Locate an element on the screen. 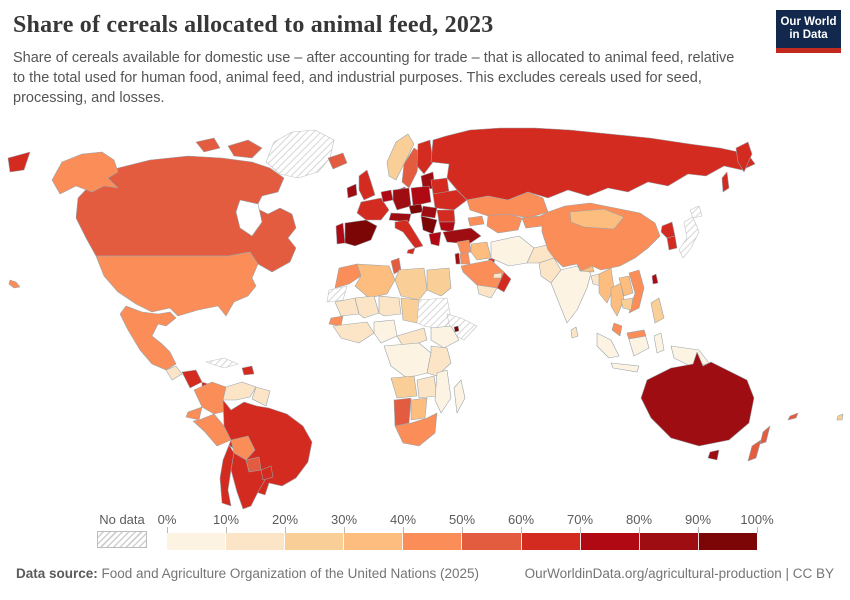 The image size is (850, 600). country-indonesia-sulawesi is located at coordinates (659, 343).